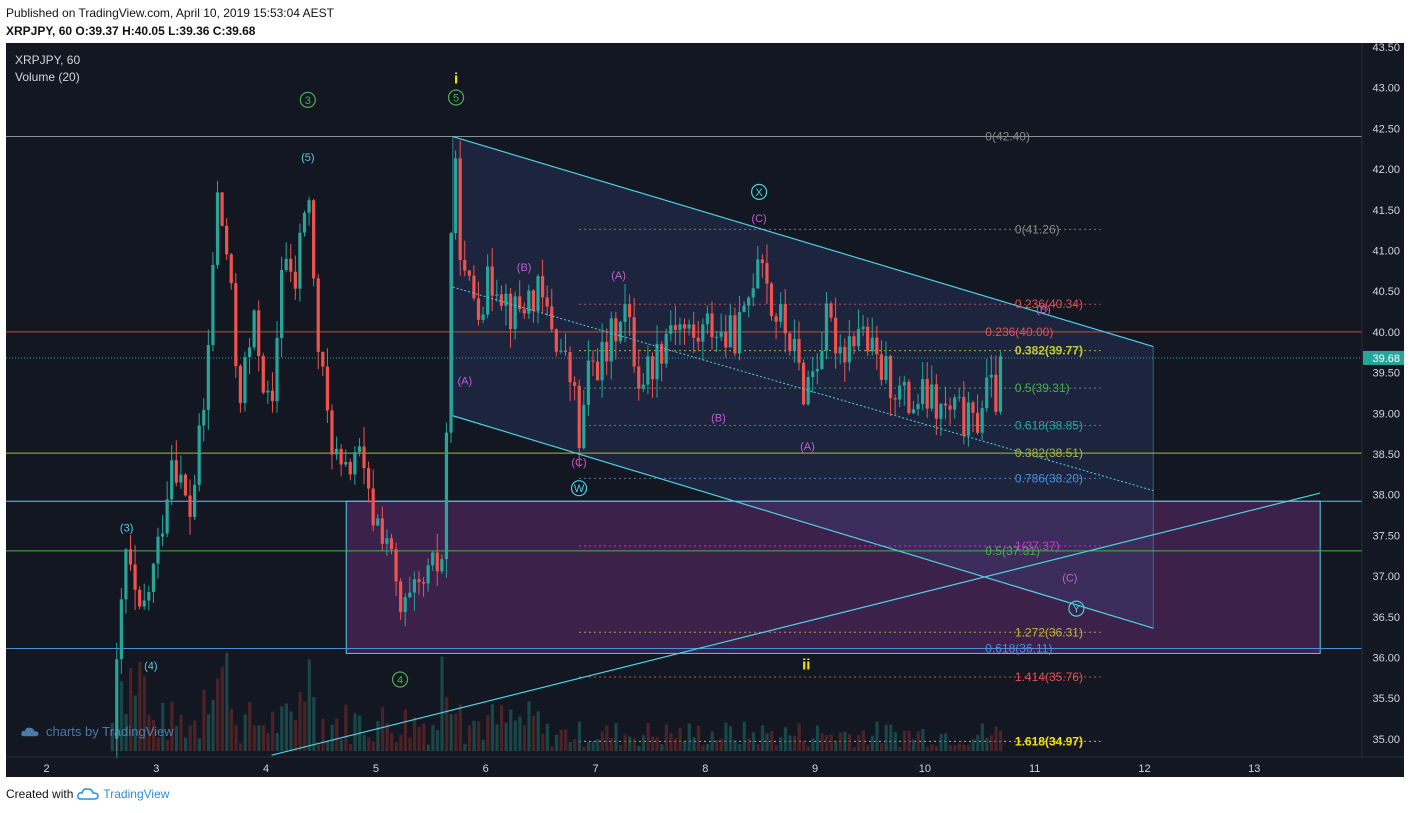  What do you see at coordinates (1386, 129) in the screenshot?
I see `price-tick-2: 42.50` at bounding box center [1386, 129].